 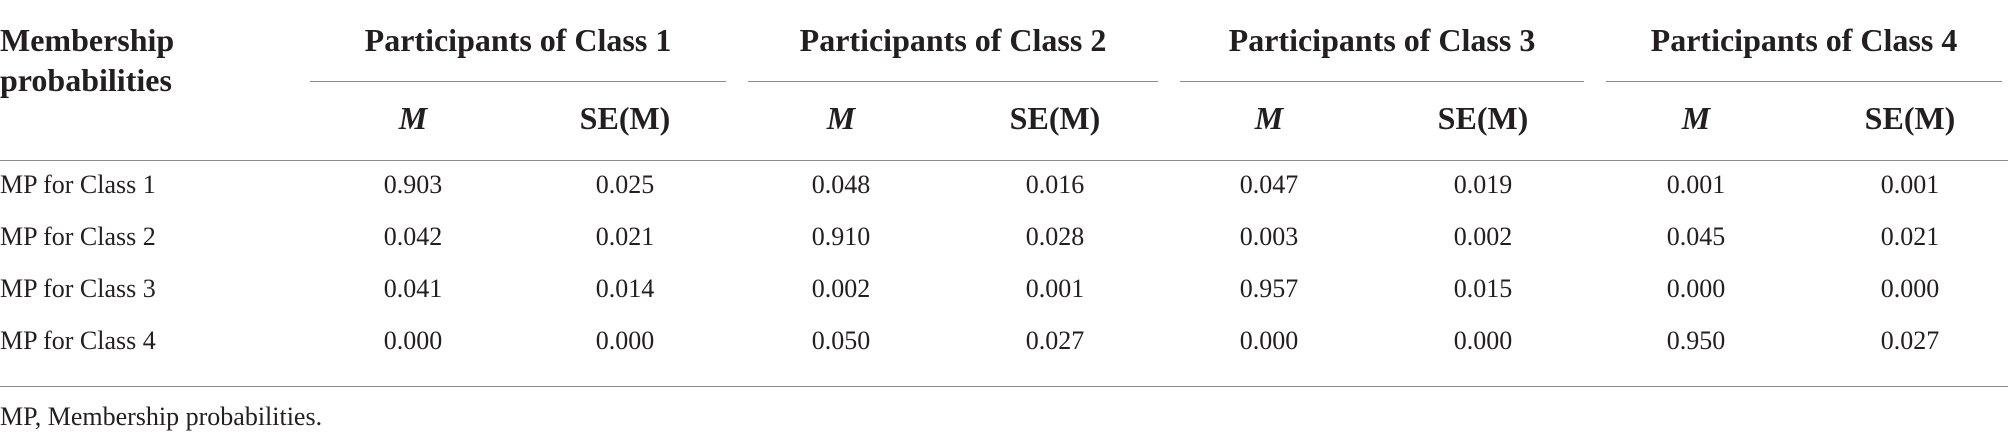 What do you see at coordinates (625, 118) in the screenshot?
I see `subheader-se-class-1: SE(M)` at bounding box center [625, 118].